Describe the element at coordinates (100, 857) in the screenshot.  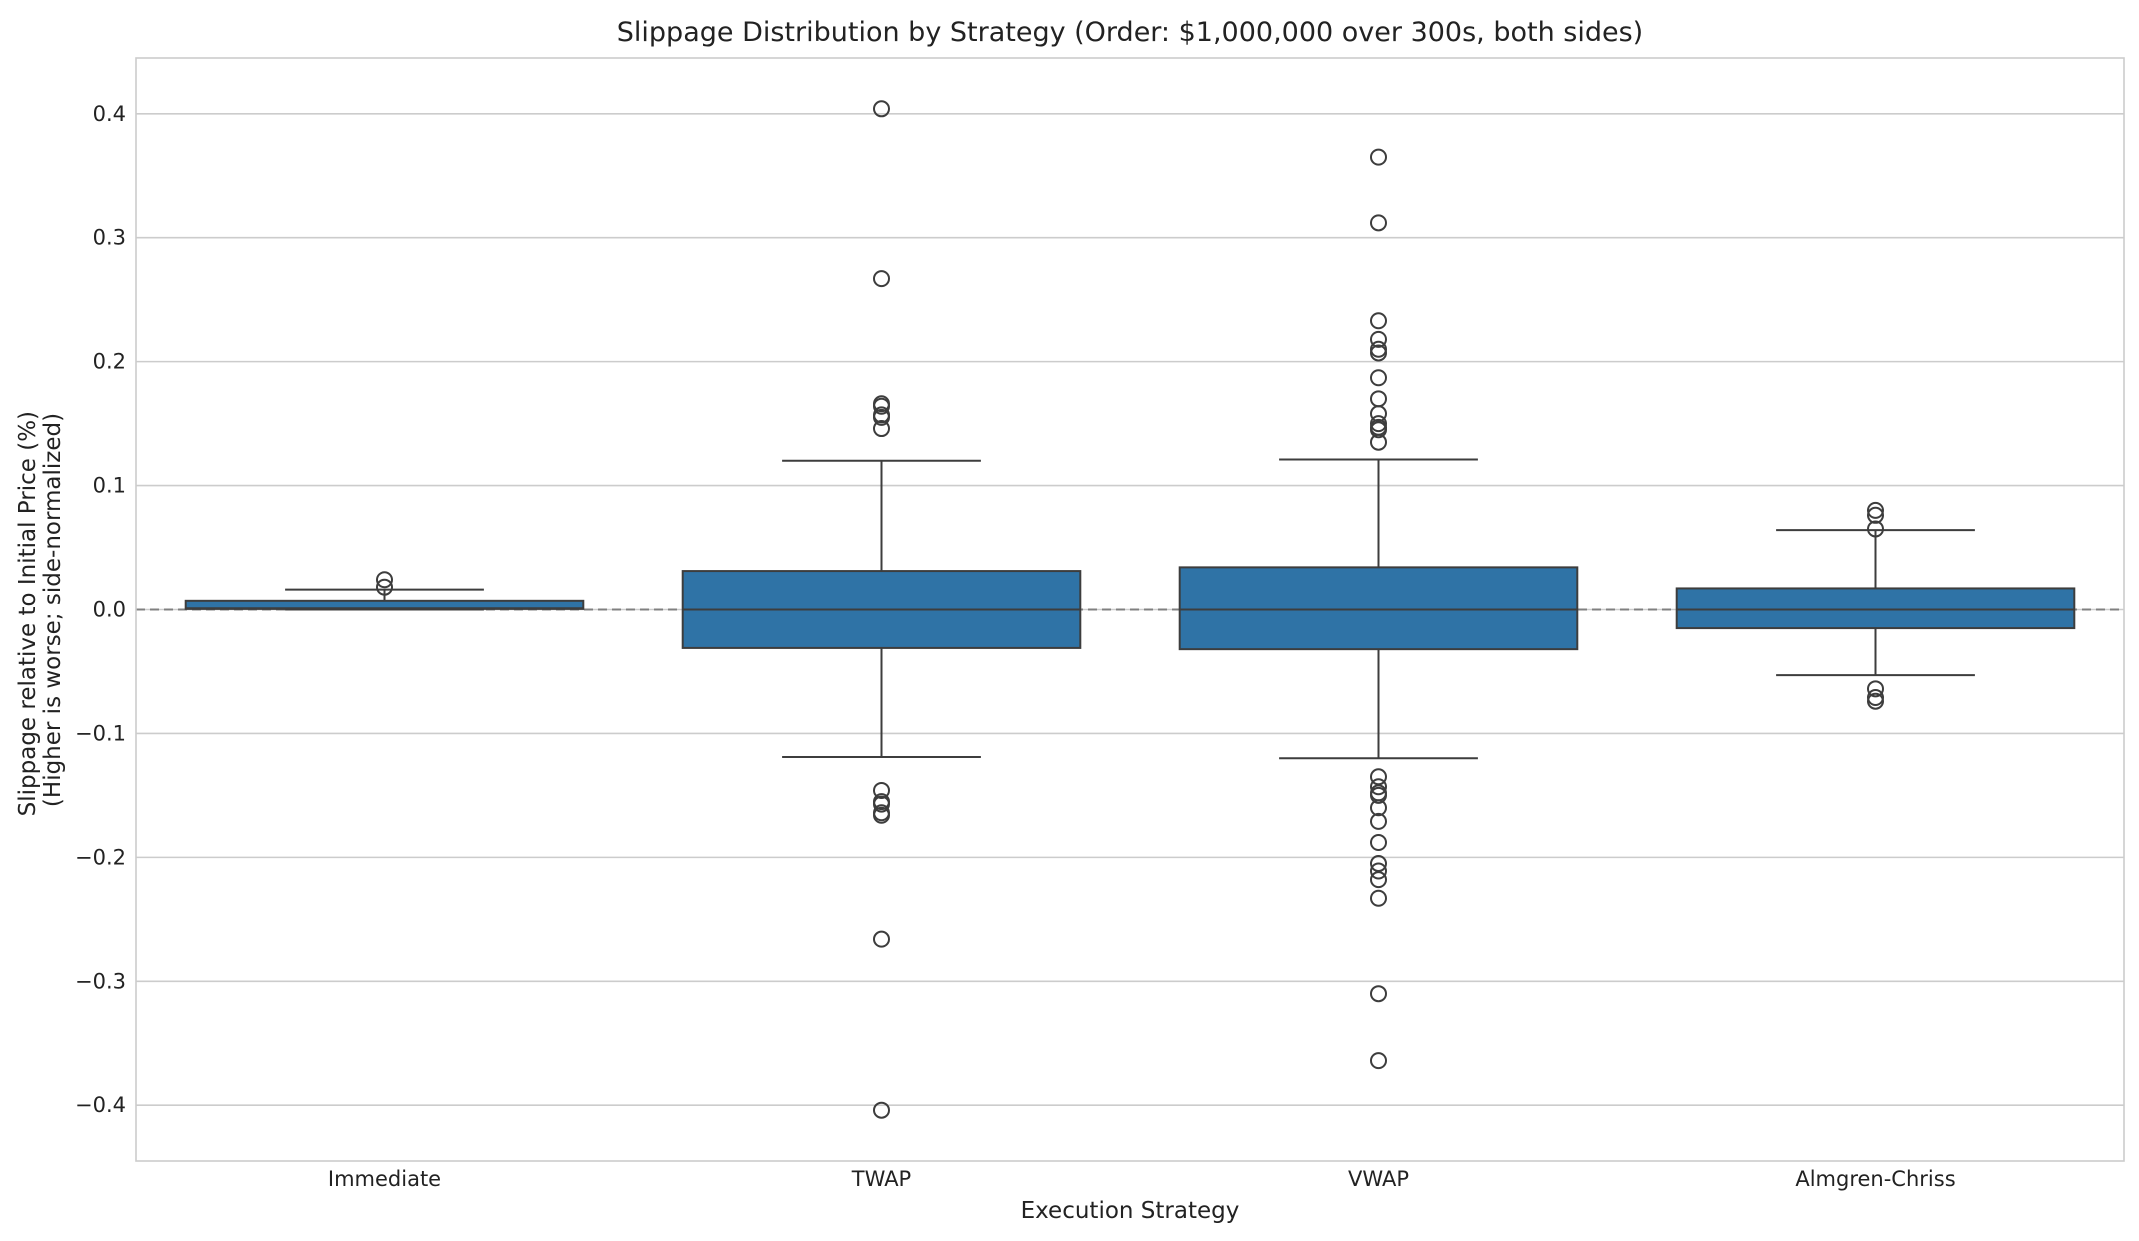
I see `y-tick-label: −0.2` at that location.